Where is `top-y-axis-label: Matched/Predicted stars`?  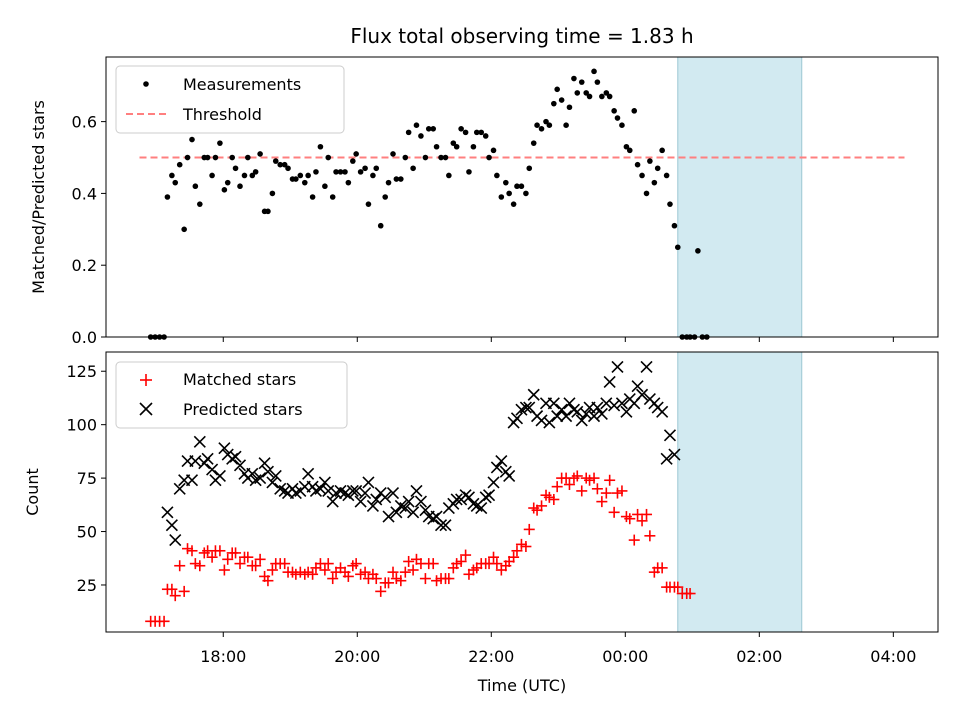 top-y-axis-label: Matched/Predicted stars is located at coordinates (38, 197).